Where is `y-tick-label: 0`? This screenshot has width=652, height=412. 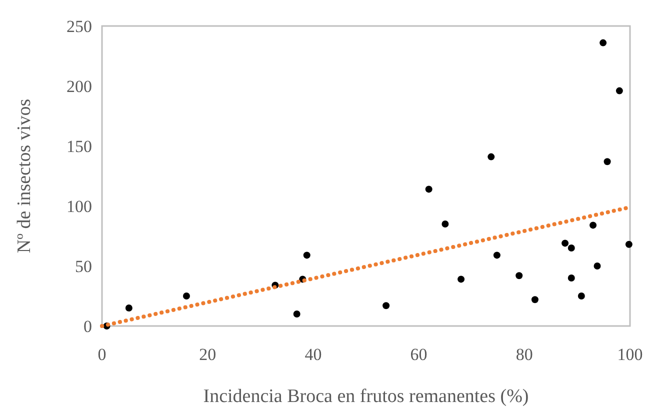
y-tick-label: 0 is located at coordinates (88, 326).